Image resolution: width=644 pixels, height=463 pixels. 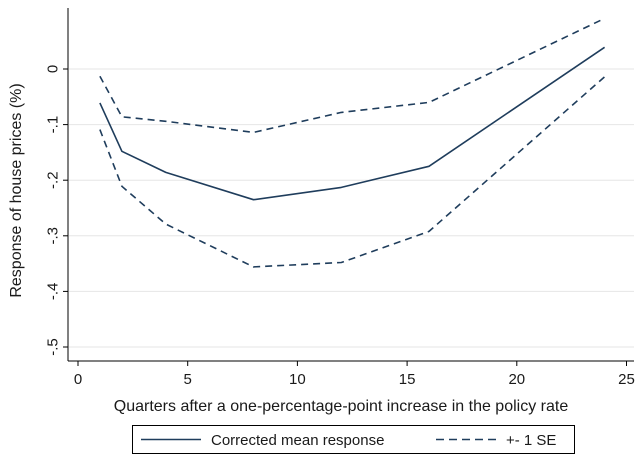 I want to click on legend-label-mean: Corrected mean response, so click(x=297, y=440).